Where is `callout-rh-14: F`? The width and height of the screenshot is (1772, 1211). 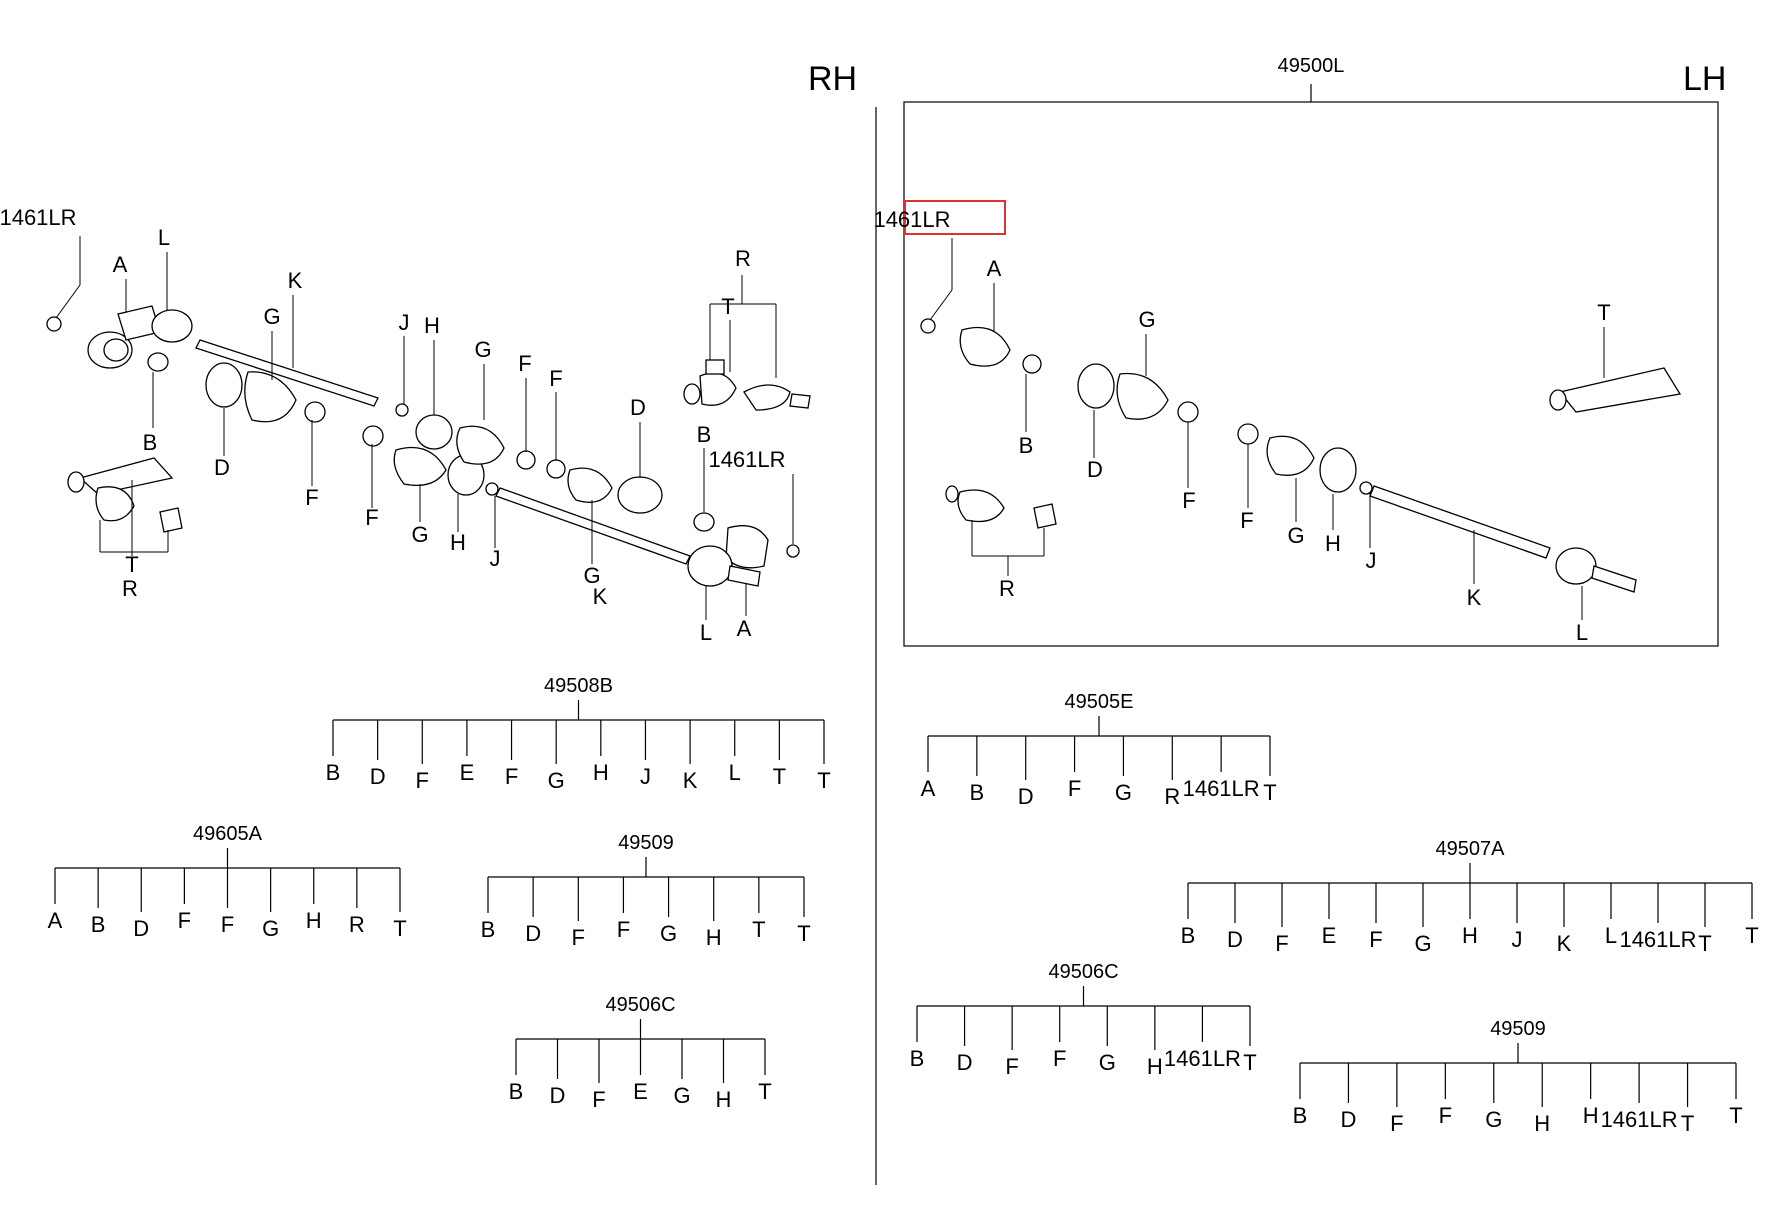
callout-rh-14: F is located at coordinates (524, 363).